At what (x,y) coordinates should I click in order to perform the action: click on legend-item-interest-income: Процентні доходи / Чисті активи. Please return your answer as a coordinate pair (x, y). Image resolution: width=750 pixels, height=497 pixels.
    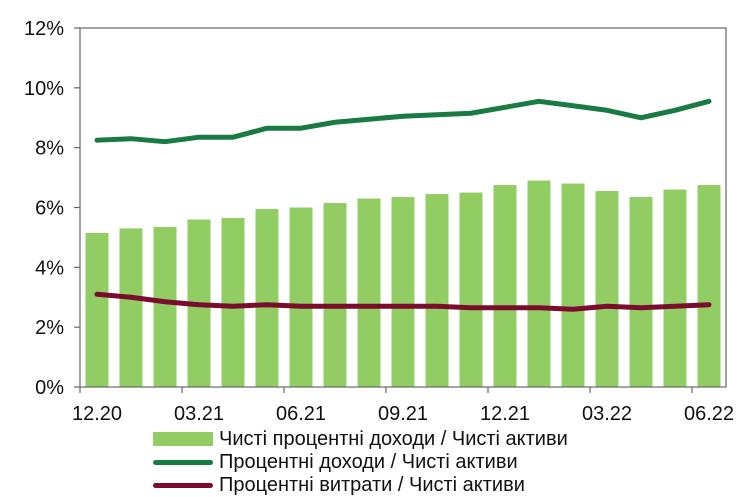
    Looking at the image, I should click on (433, 462).